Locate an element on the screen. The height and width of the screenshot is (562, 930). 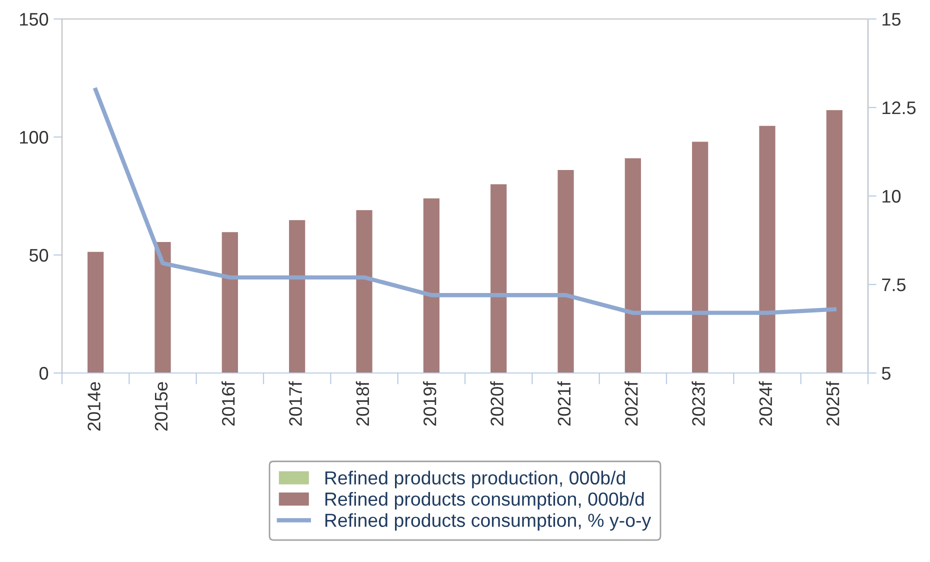
y-tick-label: 150 is located at coordinates (34, 19).